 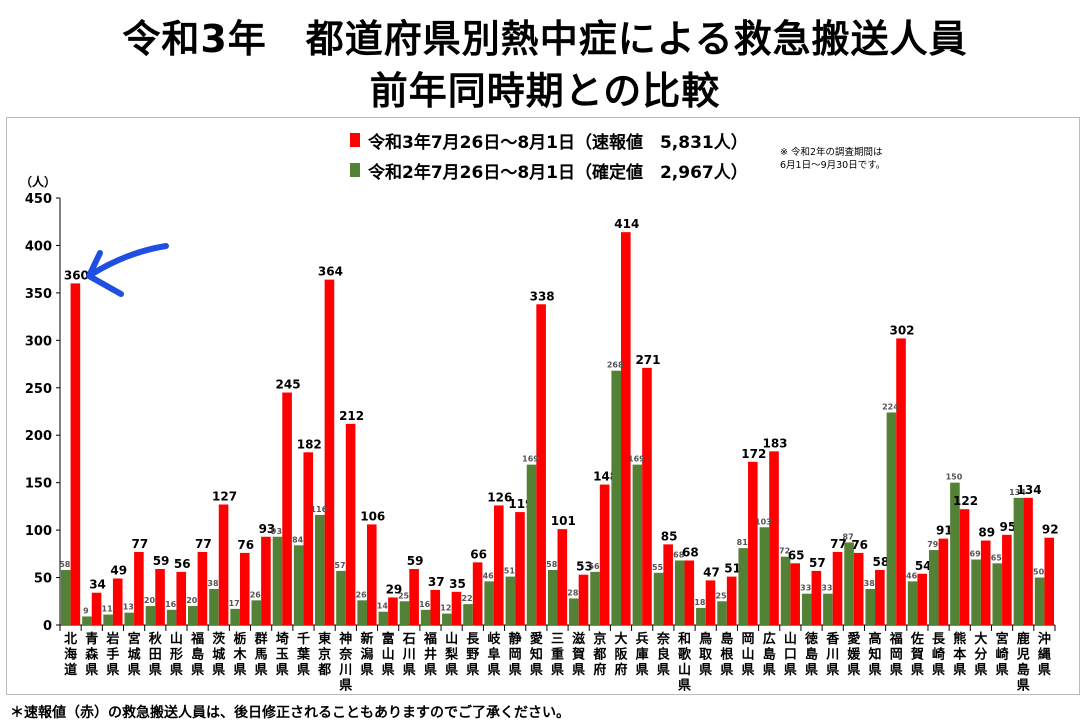 What do you see at coordinates (706, 655) in the screenshot?
I see `x-tick-label-char: 取` at bounding box center [706, 655].